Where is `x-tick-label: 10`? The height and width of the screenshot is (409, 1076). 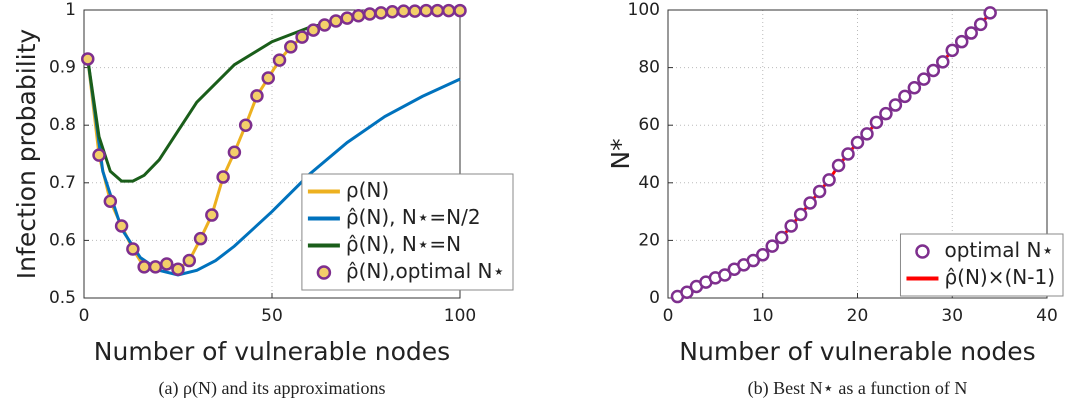 x-tick-label: 10 is located at coordinates (763, 316).